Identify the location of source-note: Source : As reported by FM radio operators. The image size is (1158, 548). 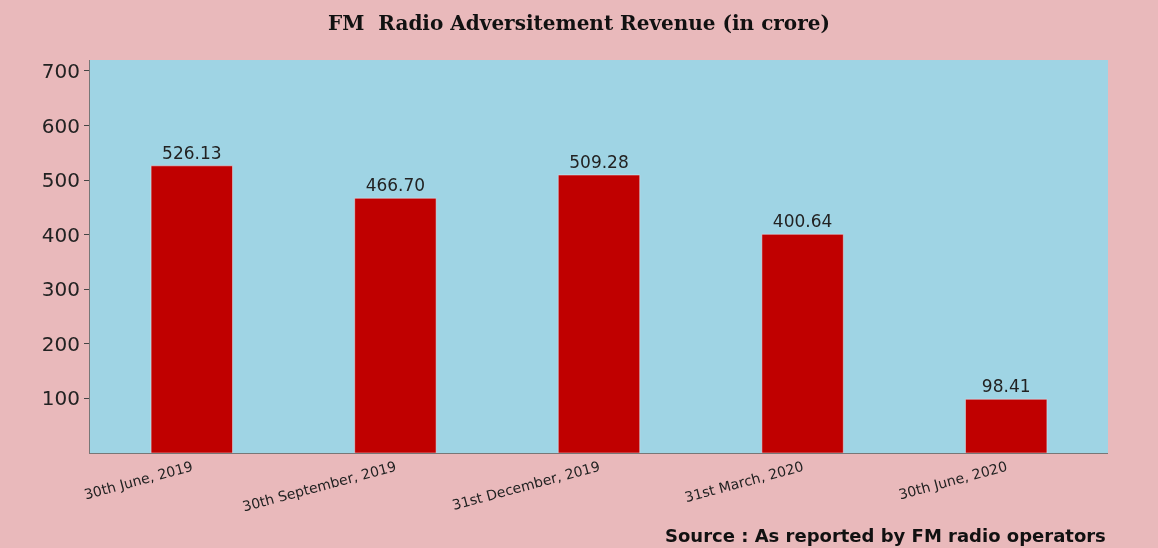
(885, 535).